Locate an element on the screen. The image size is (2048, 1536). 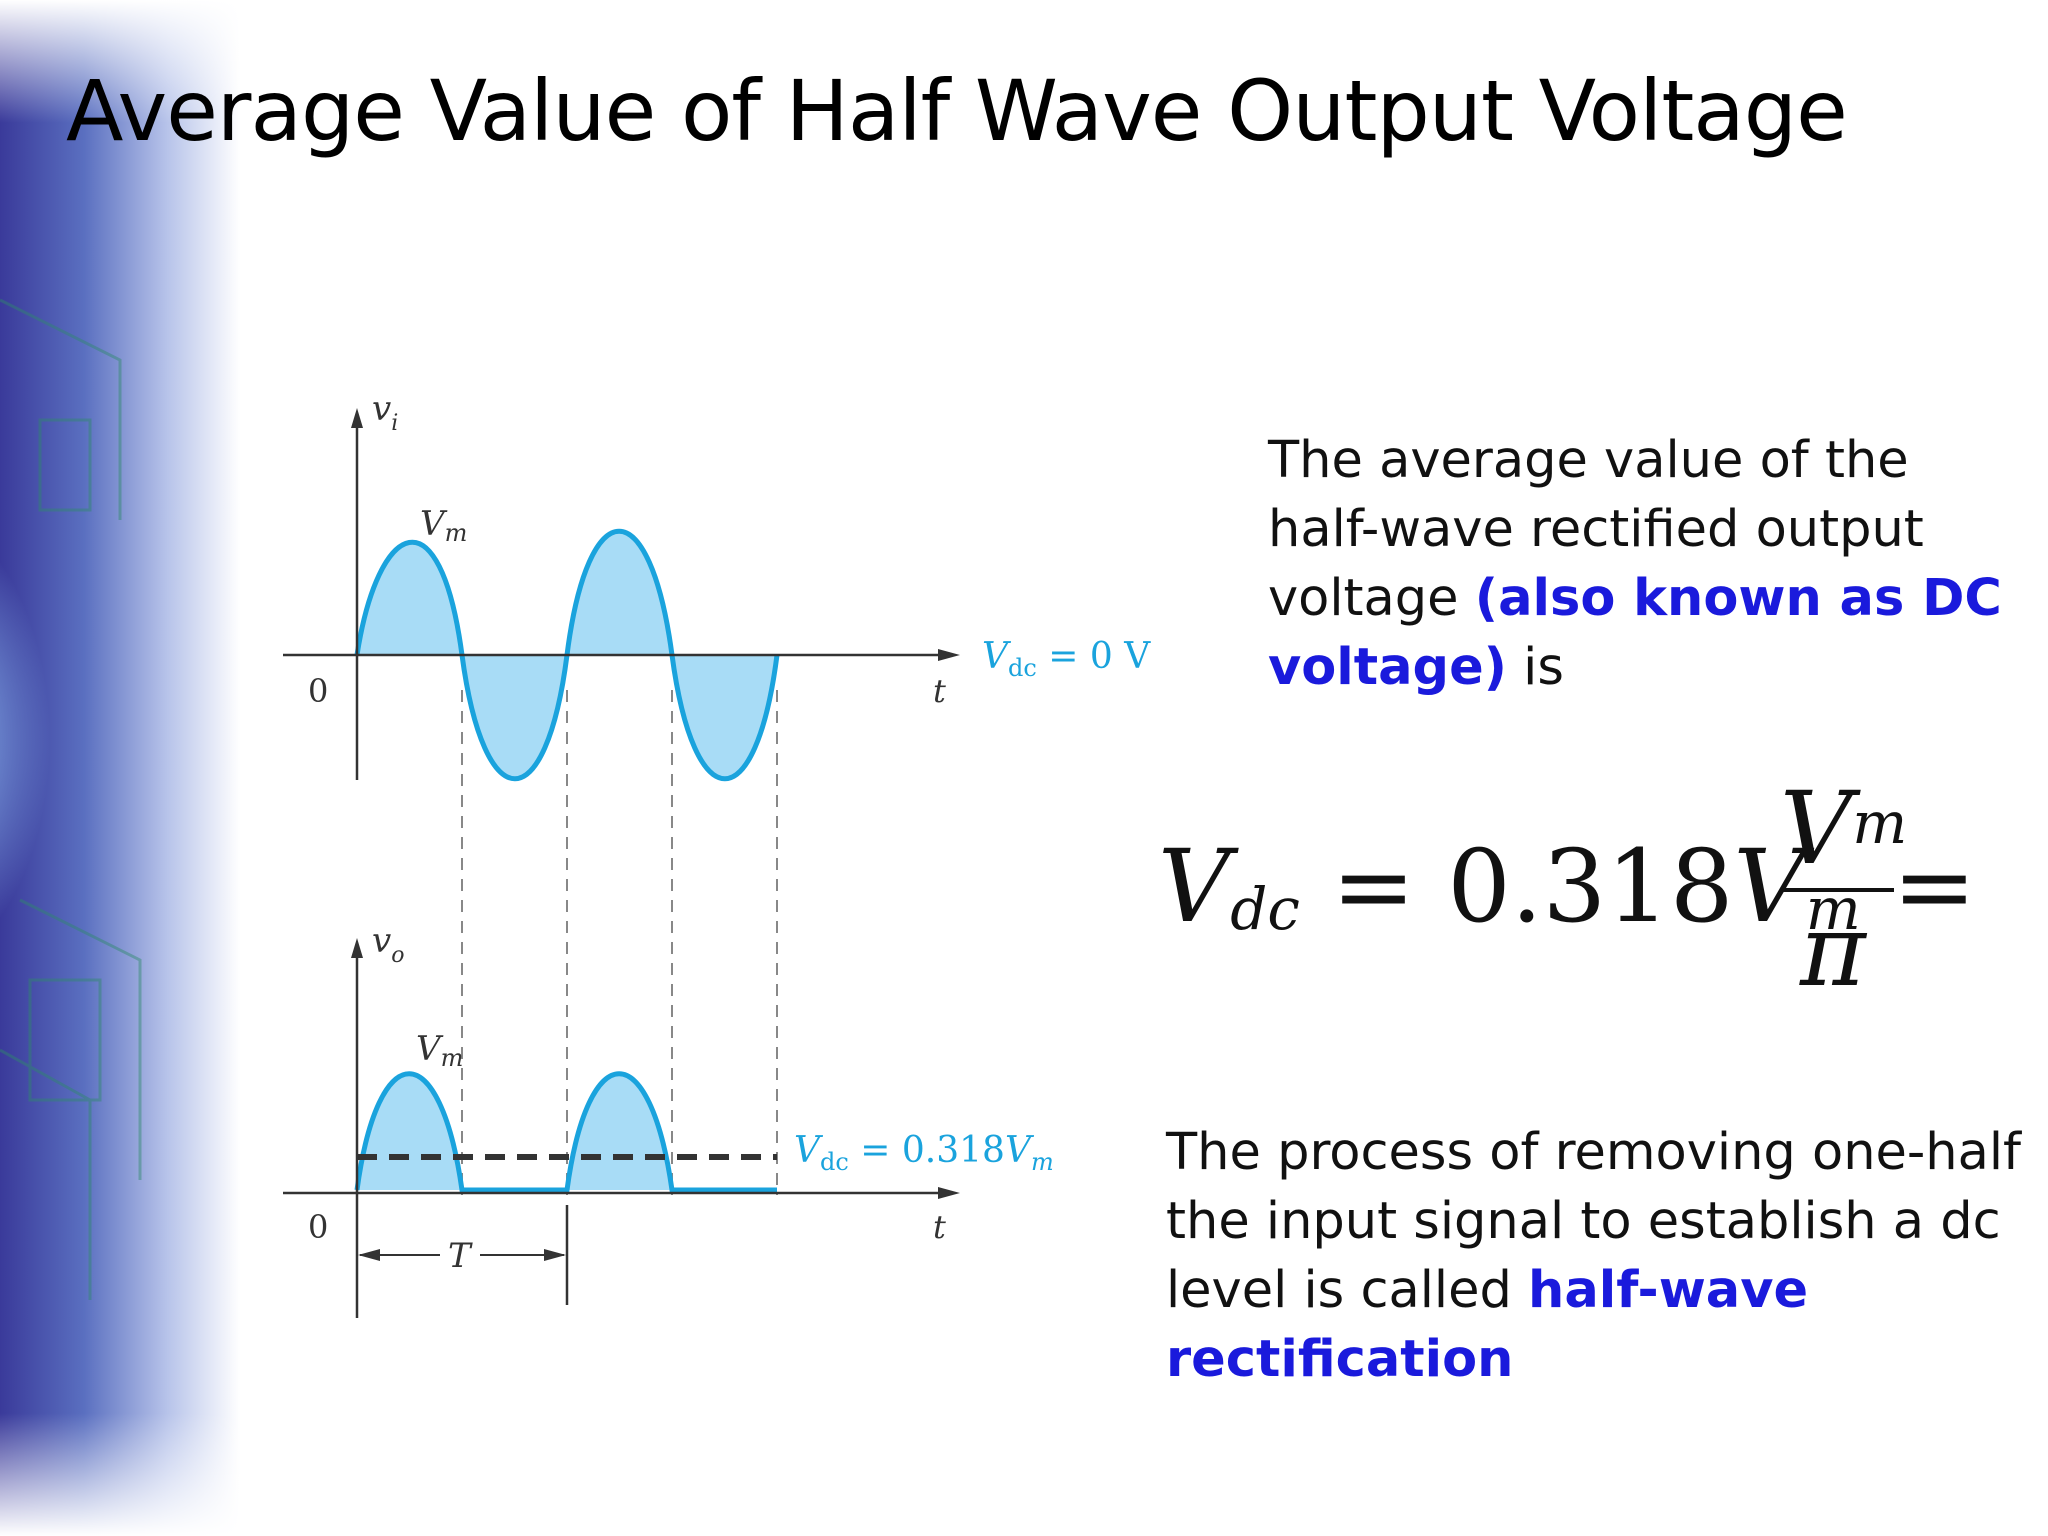
period-arrowhead-right is located at coordinates (555, 1255).